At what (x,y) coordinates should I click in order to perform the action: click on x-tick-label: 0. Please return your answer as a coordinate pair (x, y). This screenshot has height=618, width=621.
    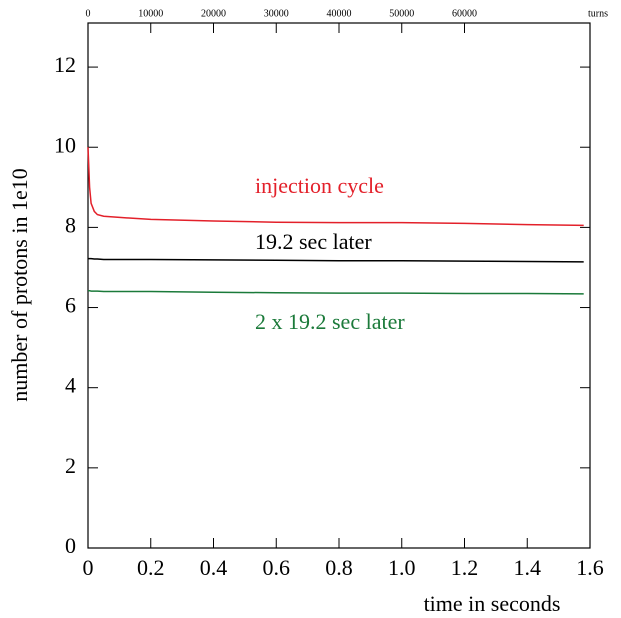
    Looking at the image, I should click on (88, 567).